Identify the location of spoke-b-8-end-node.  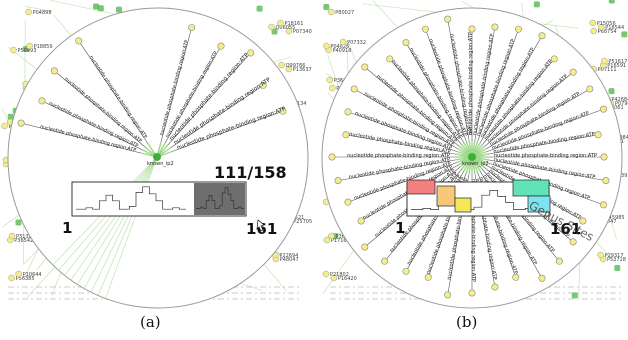
(598, 135).